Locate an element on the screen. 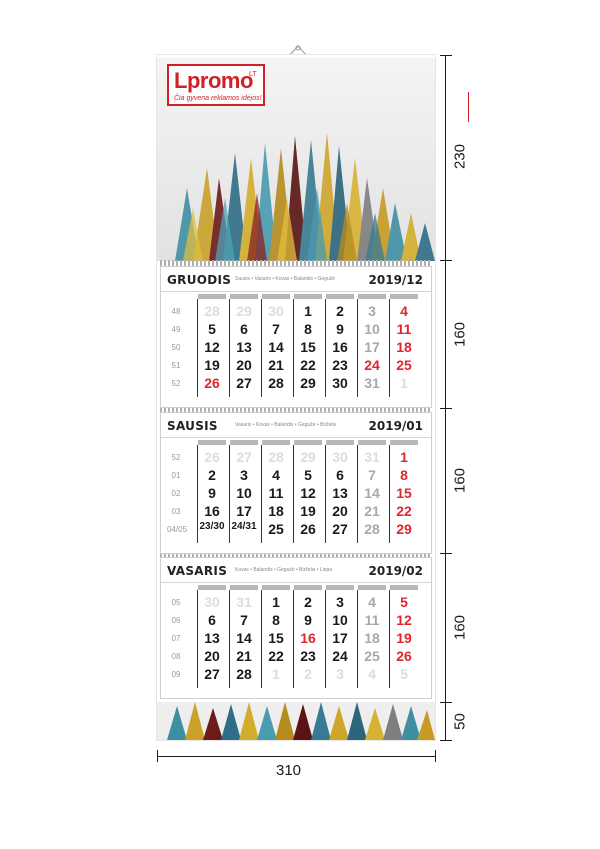  day-cell: 4 is located at coordinates (276, 475).